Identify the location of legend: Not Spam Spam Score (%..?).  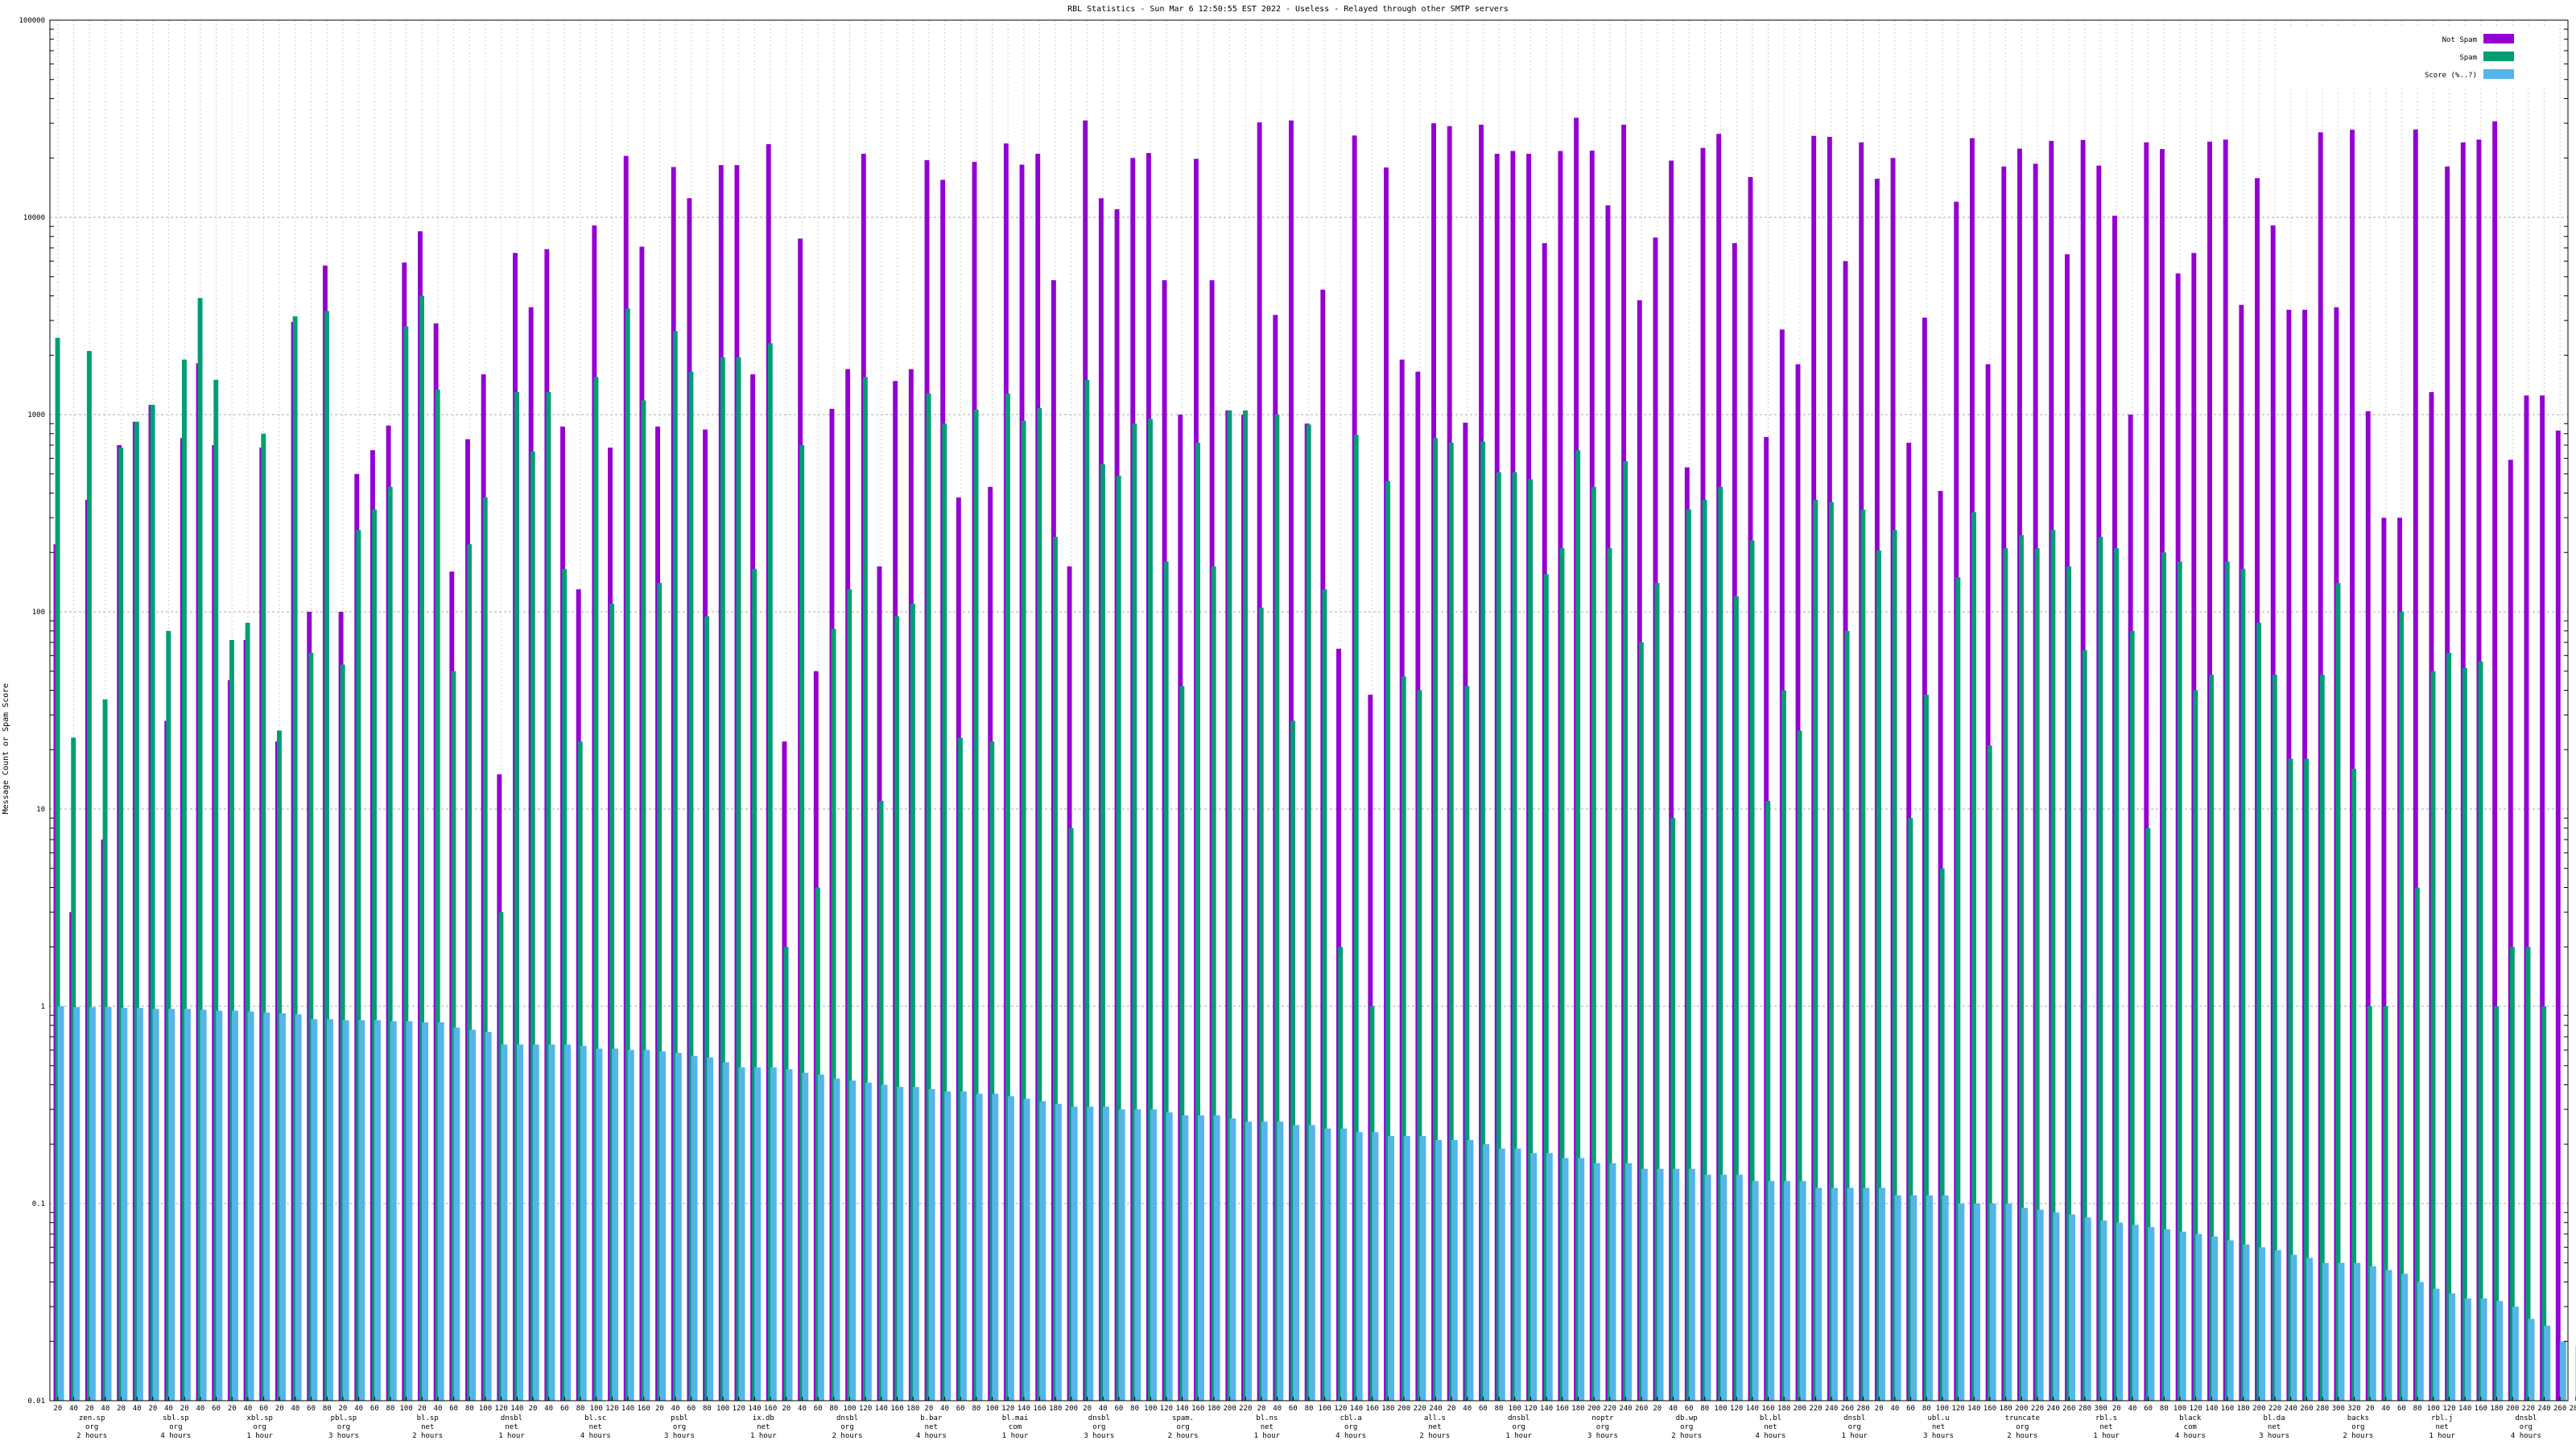
(2419, 58).